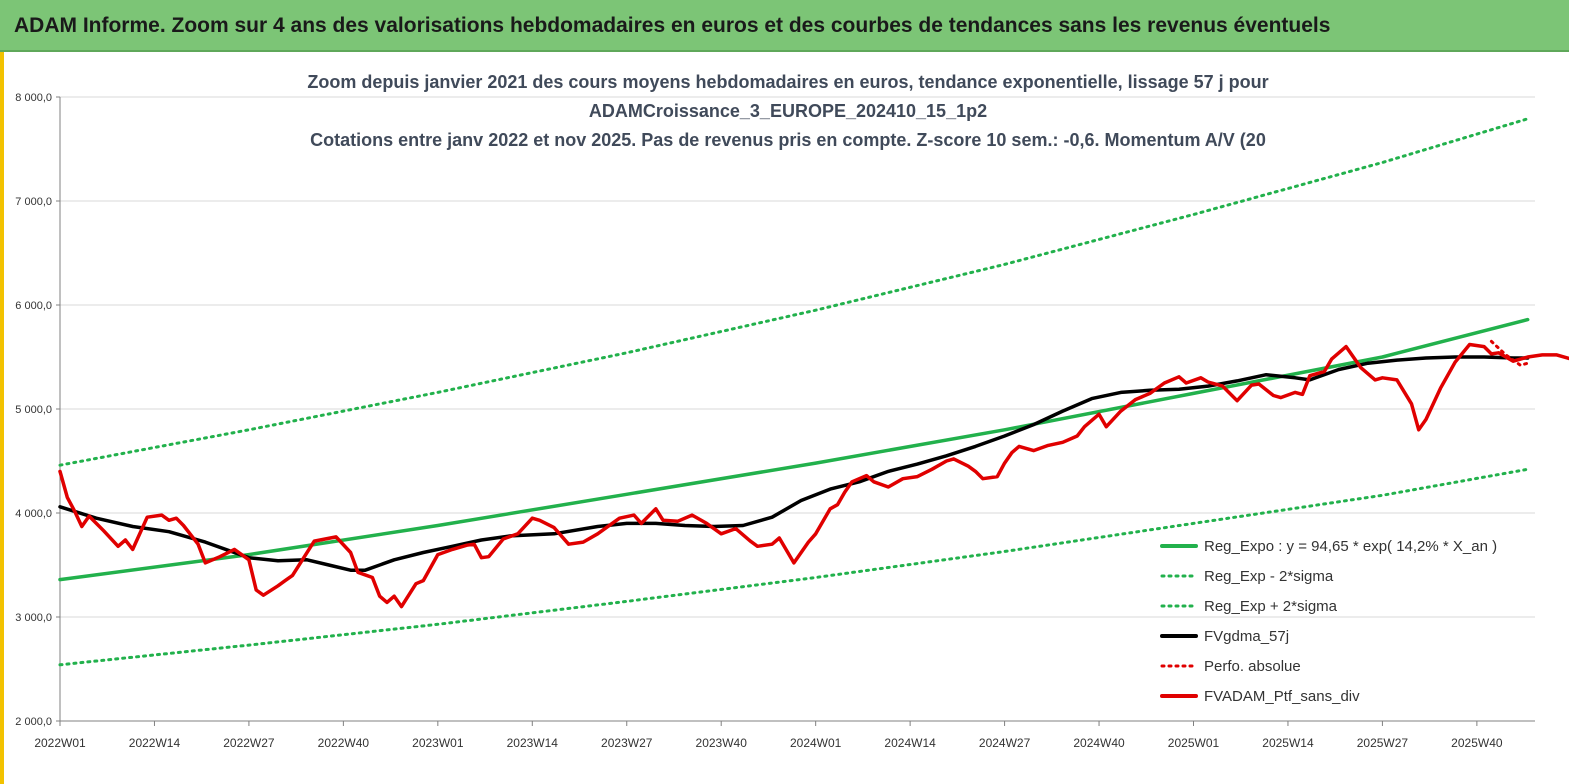  What do you see at coordinates (910, 743) in the screenshot?
I see `x-tick-label: 2024W14` at bounding box center [910, 743].